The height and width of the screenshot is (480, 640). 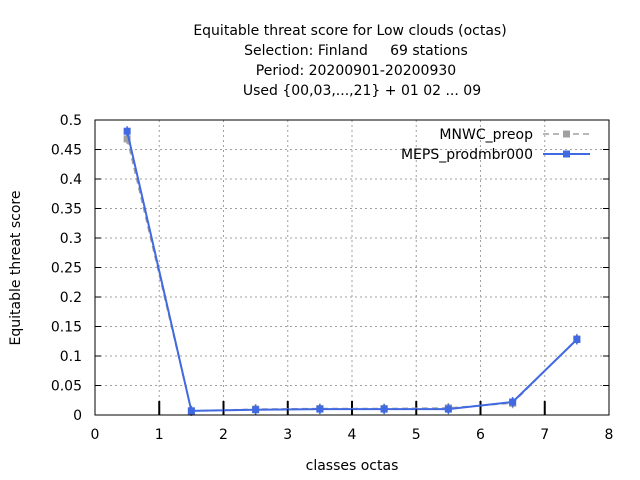 What do you see at coordinates (66, 387) in the screenshot?
I see `y-tick-label: 0.05` at bounding box center [66, 387].